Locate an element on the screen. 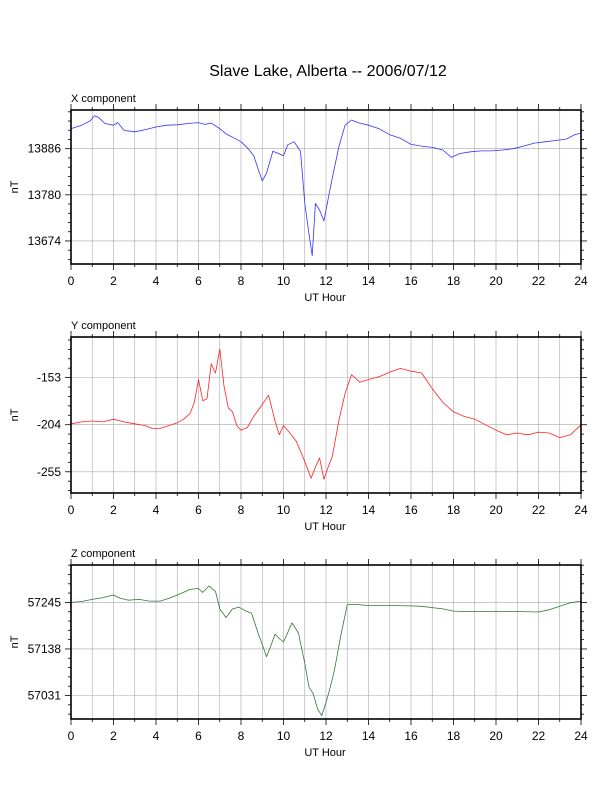  y-tick-label: -204 is located at coordinates (49, 425).